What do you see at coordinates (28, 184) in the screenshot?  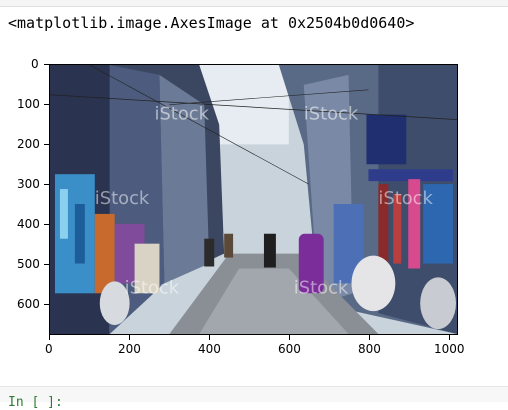 I see `y-tick-label: 300` at bounding box center [28, 184].